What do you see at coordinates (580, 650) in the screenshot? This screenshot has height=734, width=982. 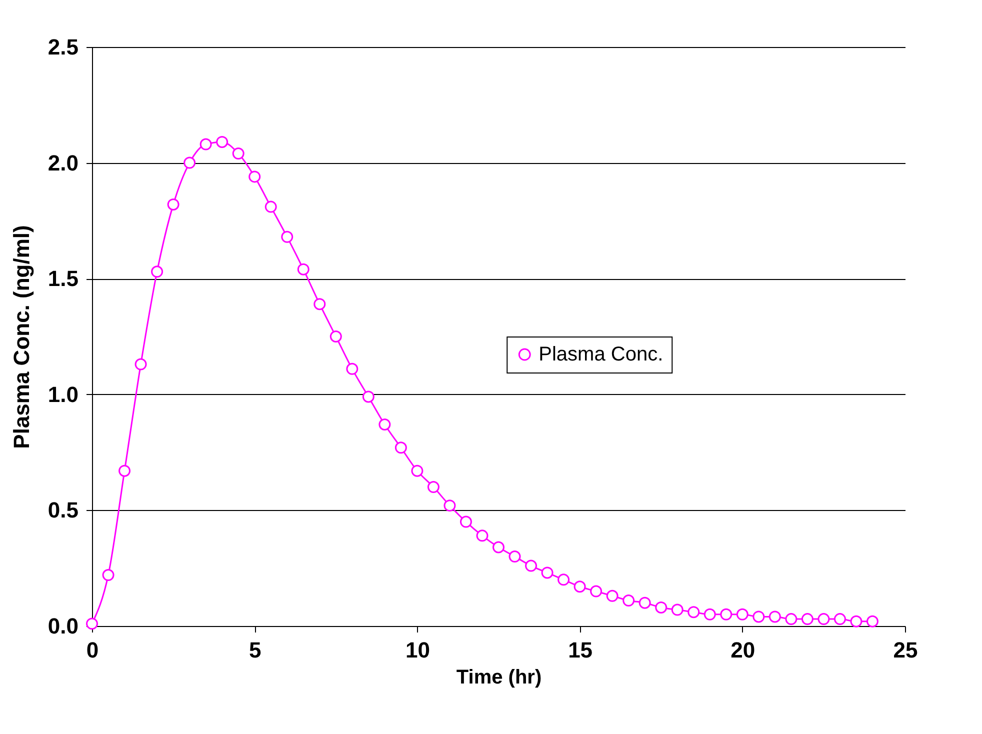 I see `x-tick-label: 15` at bounding box center [580, 650].